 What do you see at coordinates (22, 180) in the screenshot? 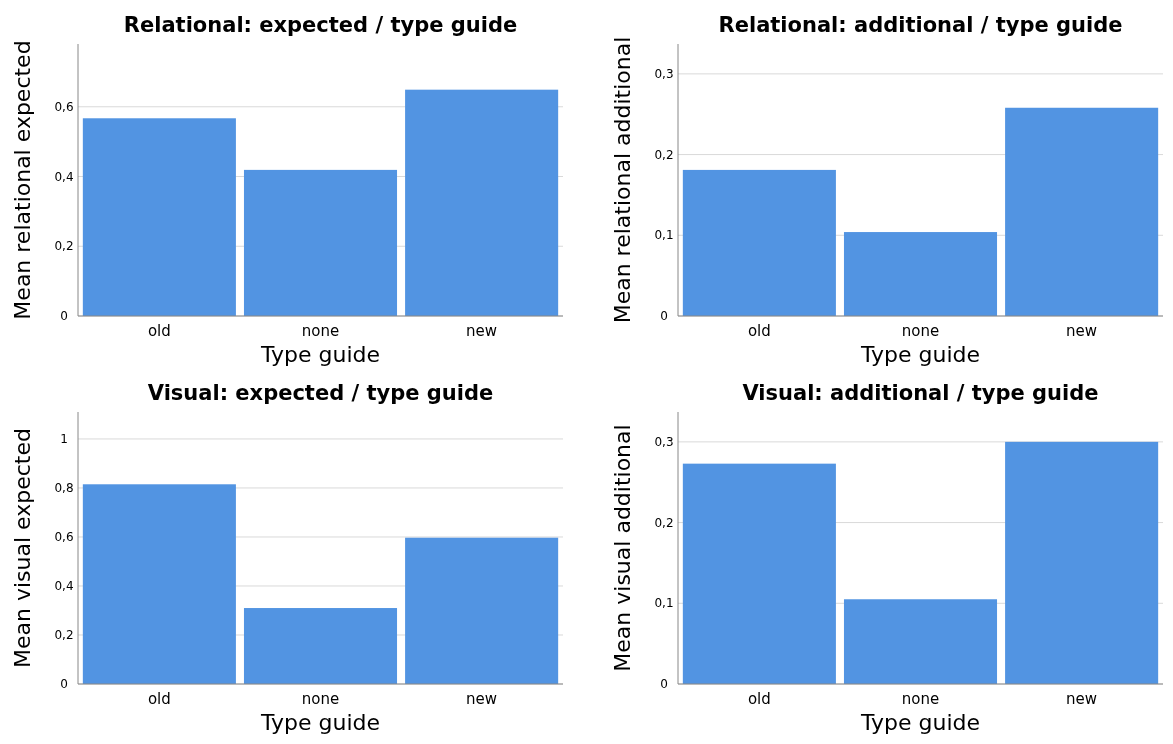
I see `y-axis-title: Mean relational expected` at bounding box center [22, 180].